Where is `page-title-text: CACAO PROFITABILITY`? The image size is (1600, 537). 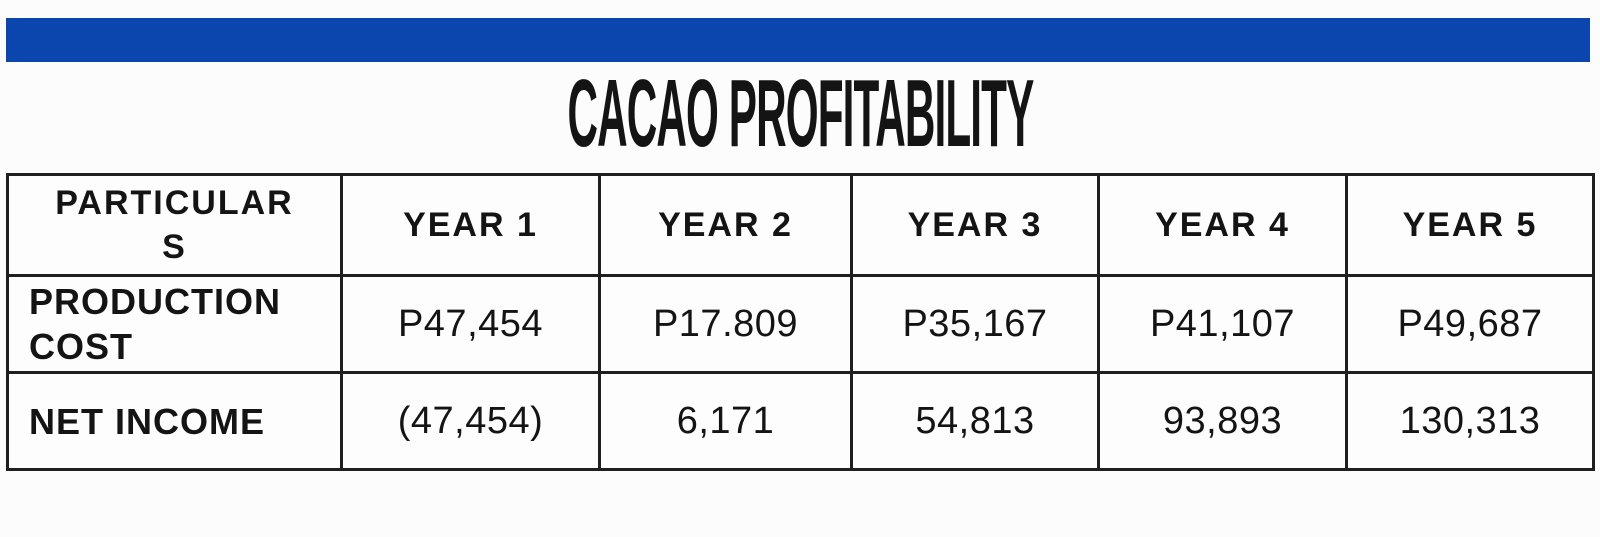
page-title-text: CACAO PROFITABILITY is located at coordinates (800, 113).